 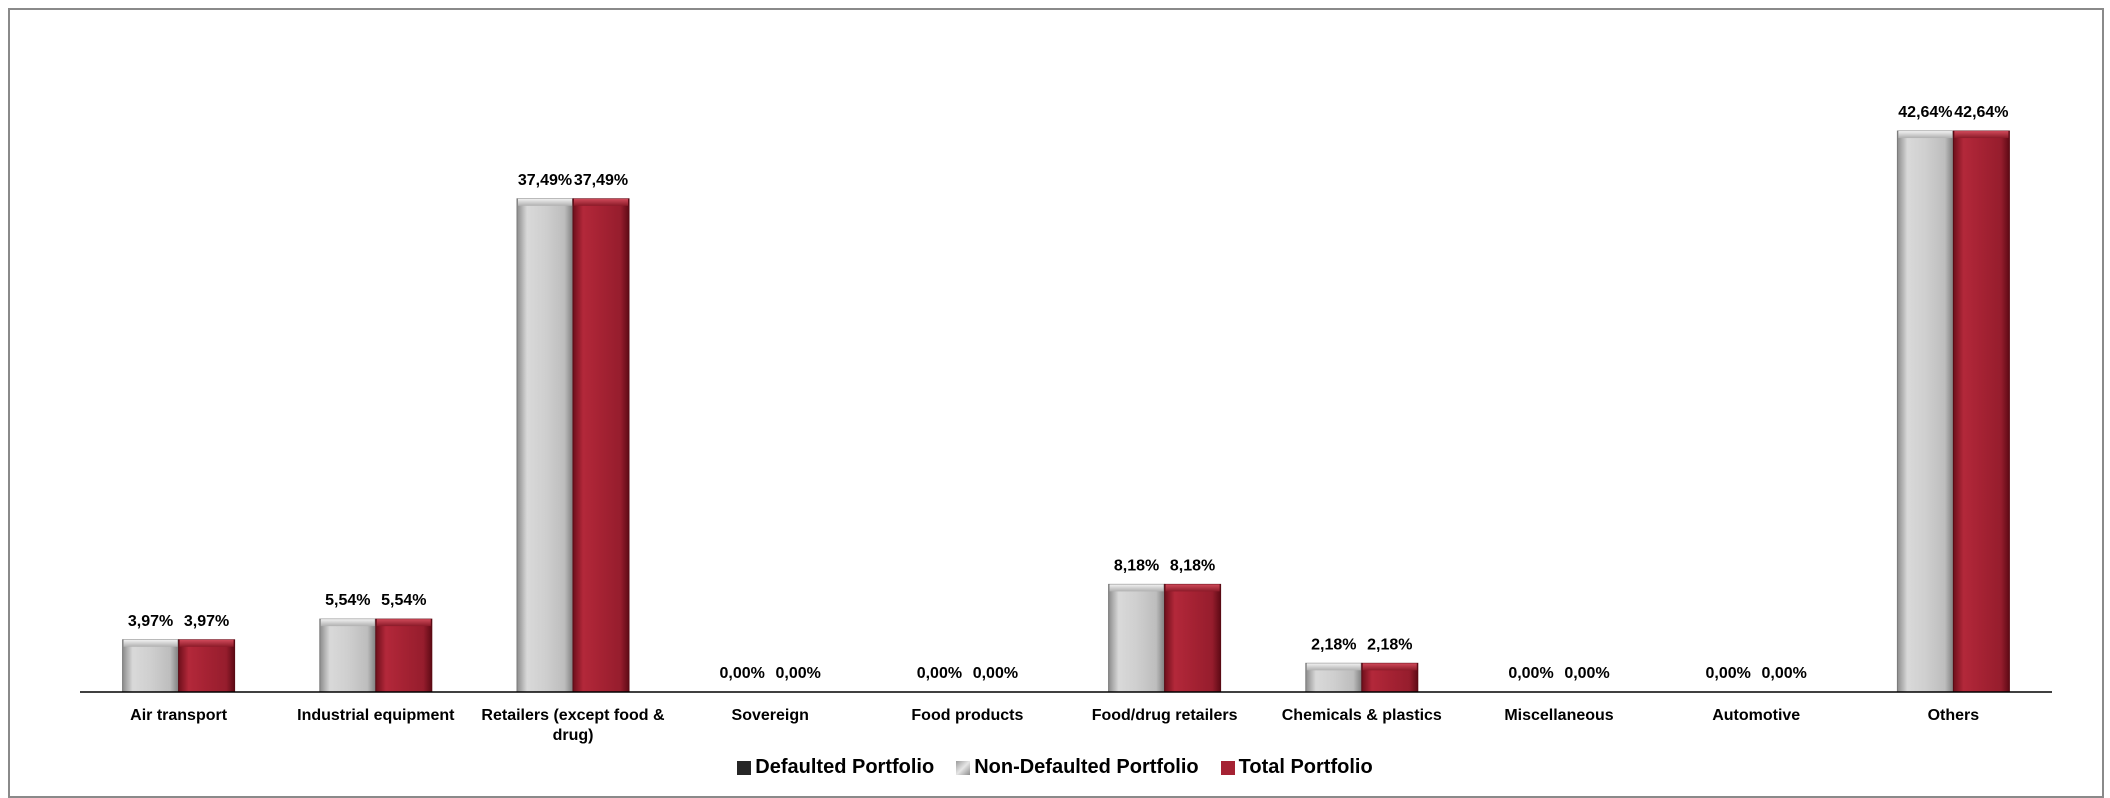 I want to click on value-label-total-portfolio-9: 42,64%, so click(x=1981, y=112).